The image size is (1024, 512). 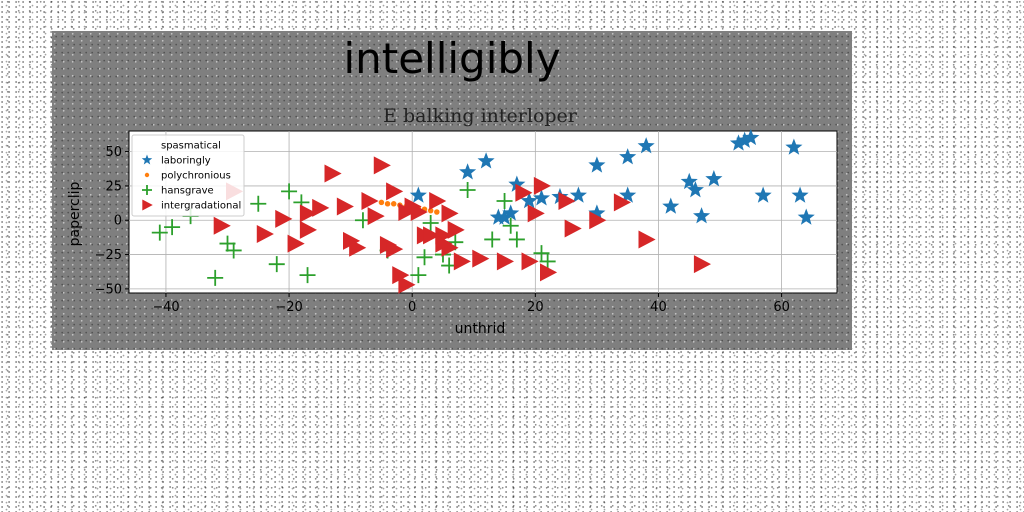 I want to click on y-axis-label: paperclip, so click(x=75, y=214).